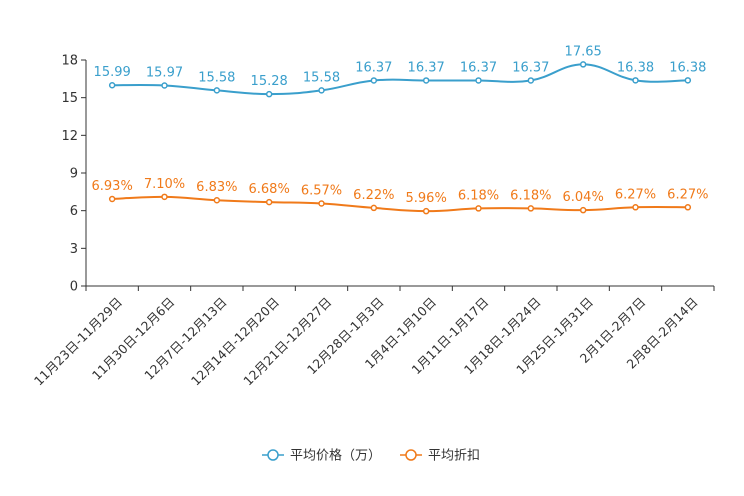 The height and width of the screenshot is (496, 744). What do you see at coordinates (74, 211) in the screenshot?
I see `y-tick-label: 6` at bounding box center [74, 211].